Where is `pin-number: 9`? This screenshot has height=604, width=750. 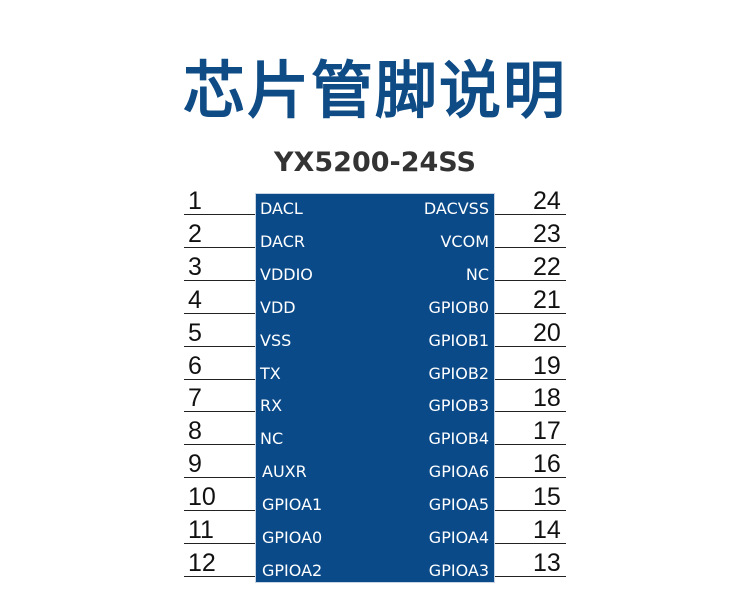
pin-number: 9 is located at coordinates (195, 464).